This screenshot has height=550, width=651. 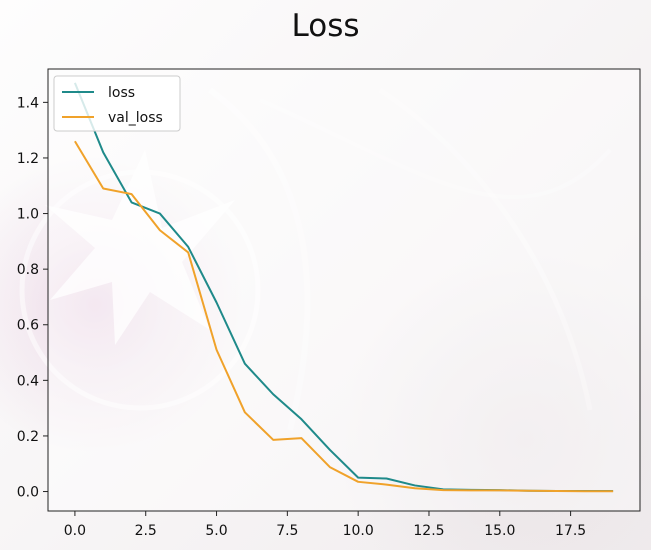 What do you see at coordinates (325, 525) in the screenshot?
I see `x-axis: 0.0 2.5 5.0 7.5 10.0 12.5 15.0 17.5` at bounding box center [325, 525].